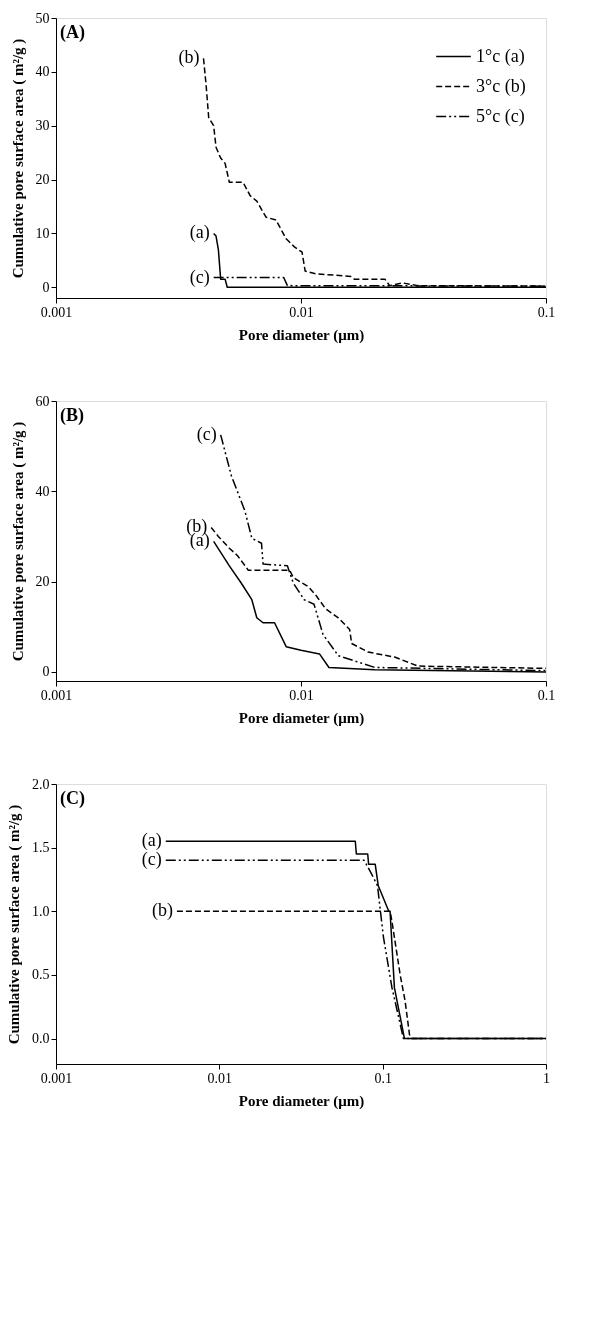 Image resolution: width=605 pixels, height=1318 pixels. What do you see at coordinates (41, 911) in the screenshot?
I see `y-tick-label: 1.0` at bounding box center [41, 911].